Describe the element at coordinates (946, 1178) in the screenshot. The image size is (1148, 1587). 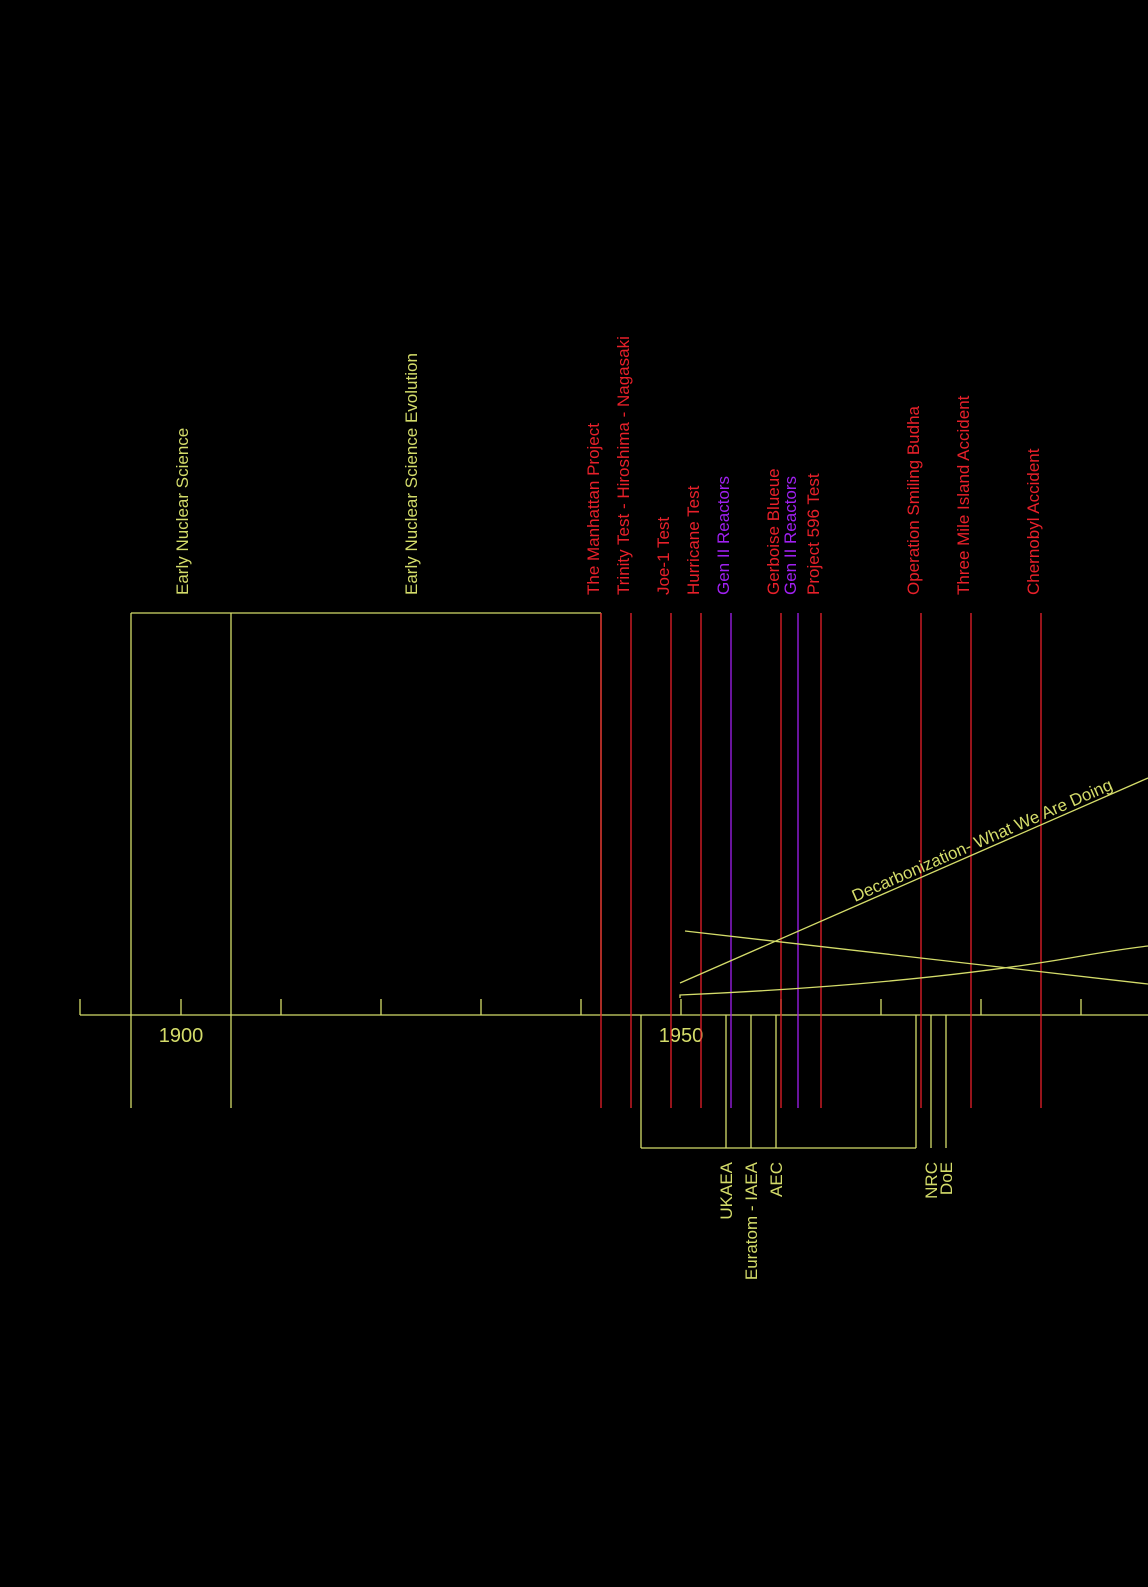
I see `agency-label: DoE` at that location.